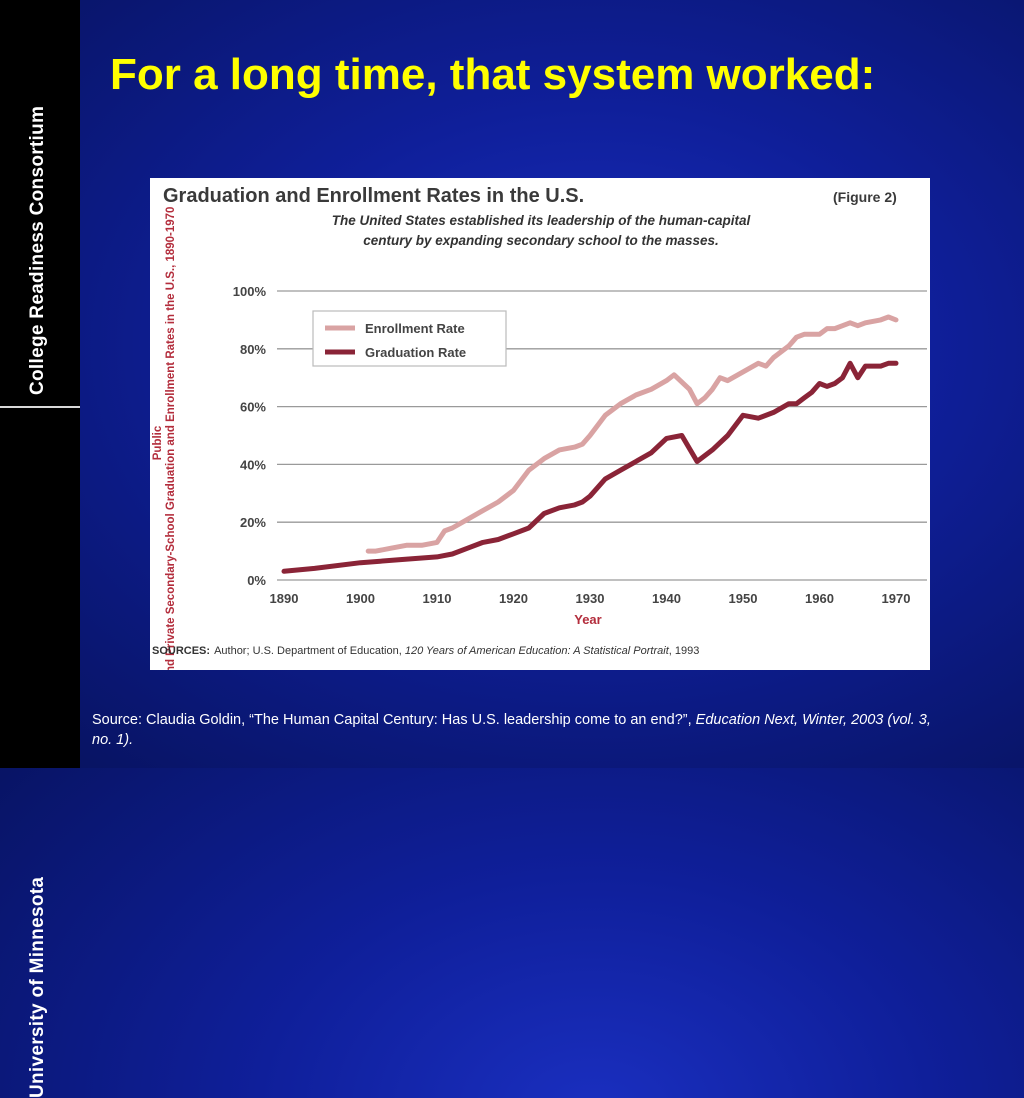  Describe the element at coordinates (437, 598) in the screenshot. I see `x-tick-label: 1910` at that location.